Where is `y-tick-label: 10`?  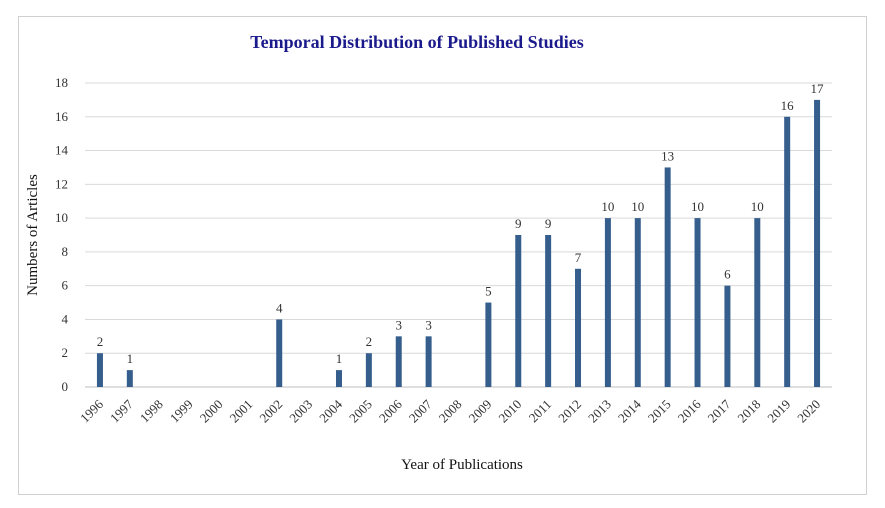 y-tick-label: 10 is located at coordinates (61, 217).